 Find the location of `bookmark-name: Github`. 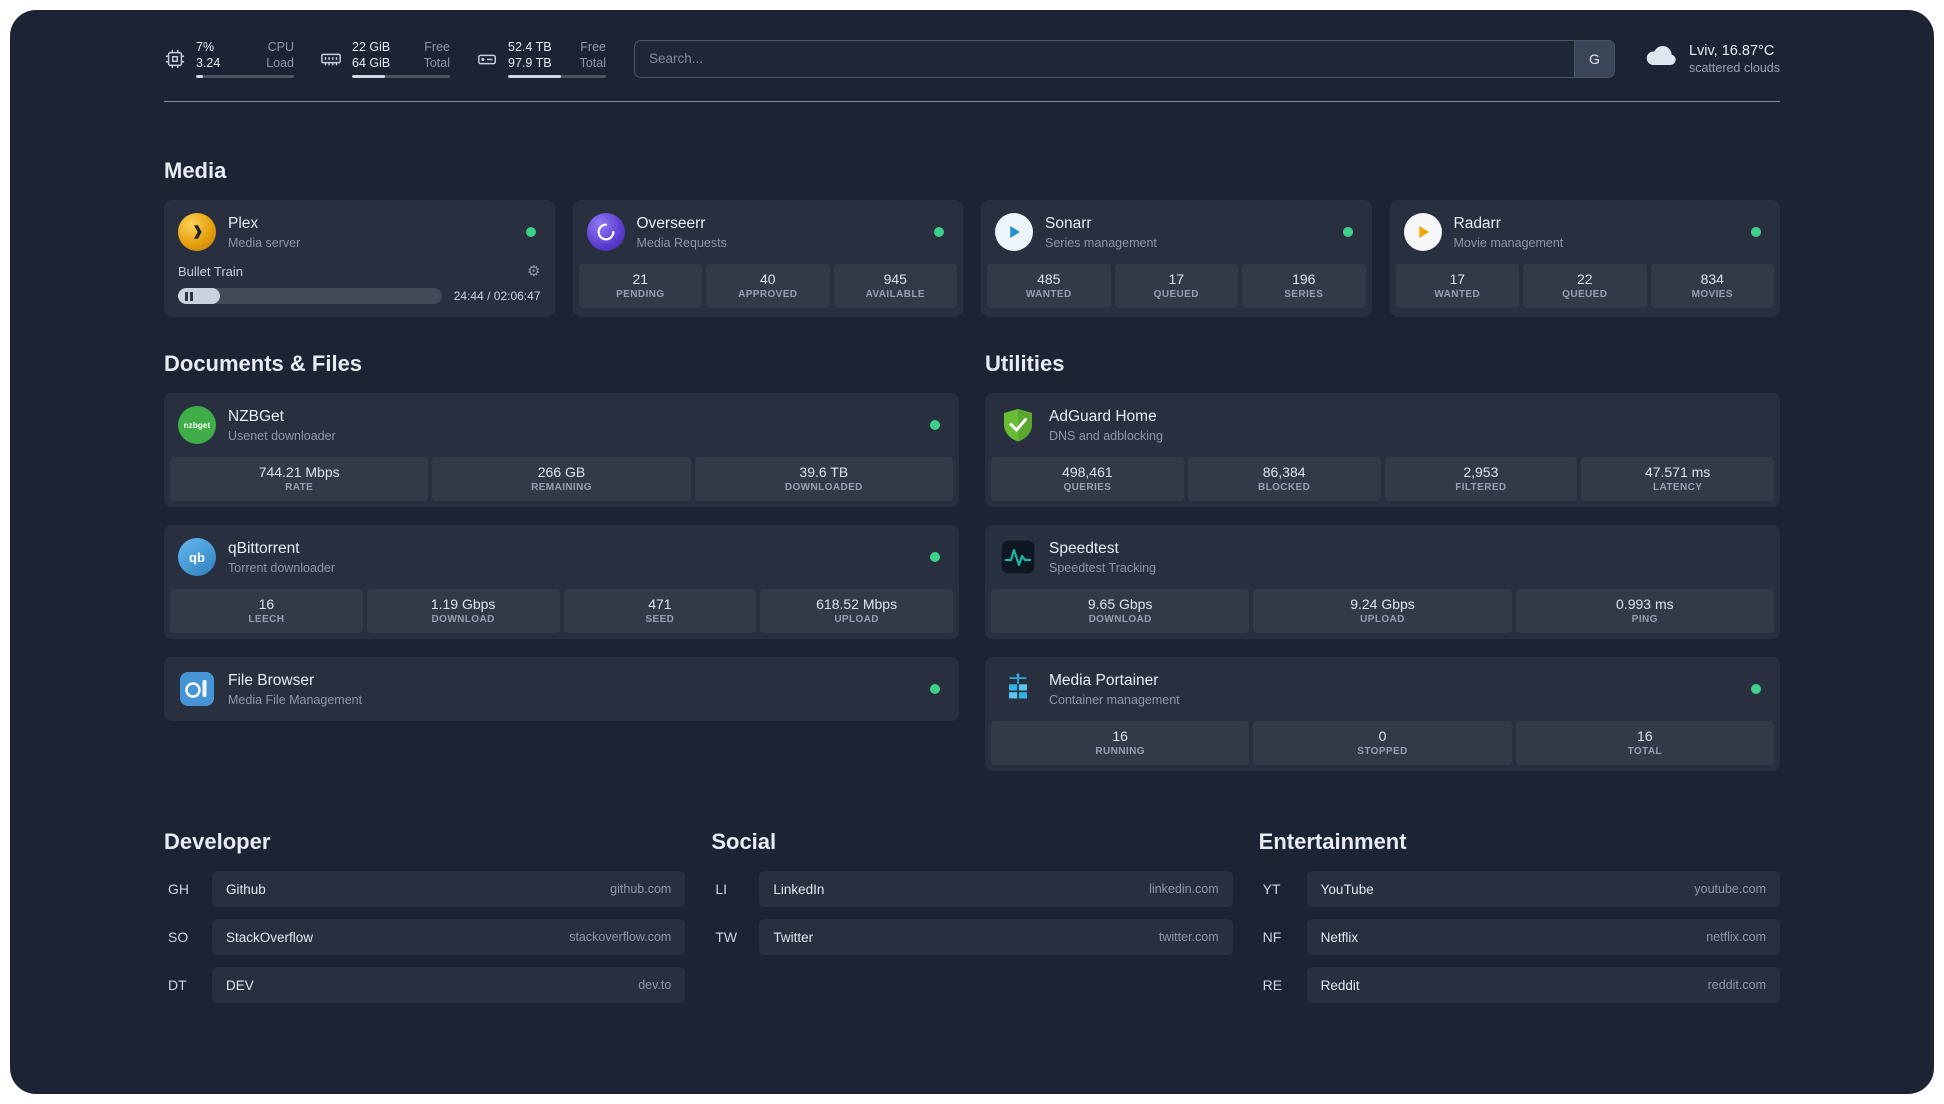

bookmark-name: Github is located at coordinates (246, 889).